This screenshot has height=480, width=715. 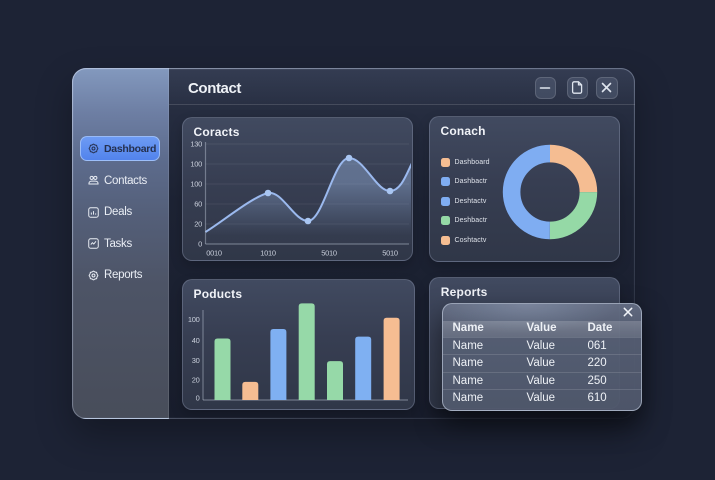 What do you see at coordinates (268, 253) in the screenshot?
I see `svg-text: 1010` at bounding box center [268, 253].